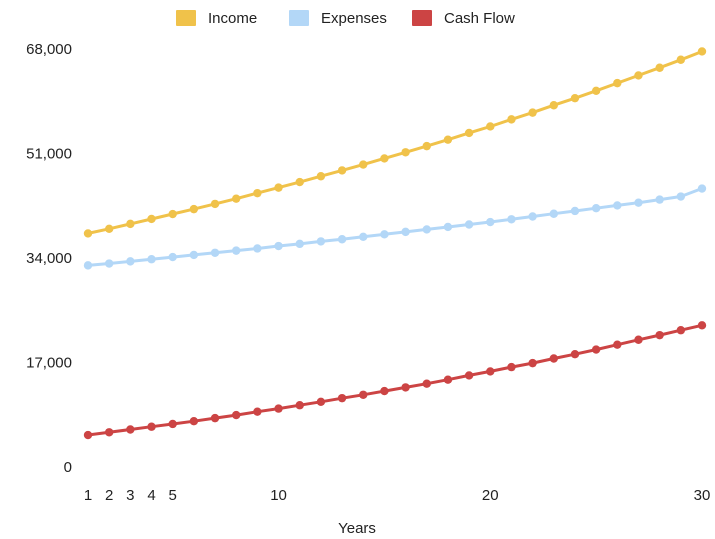 The height and width of the screenshot is (539, 715). Describe the element at coordinates (68, 467) in the screenshot. I see `y-tick-label: 0` at that location.